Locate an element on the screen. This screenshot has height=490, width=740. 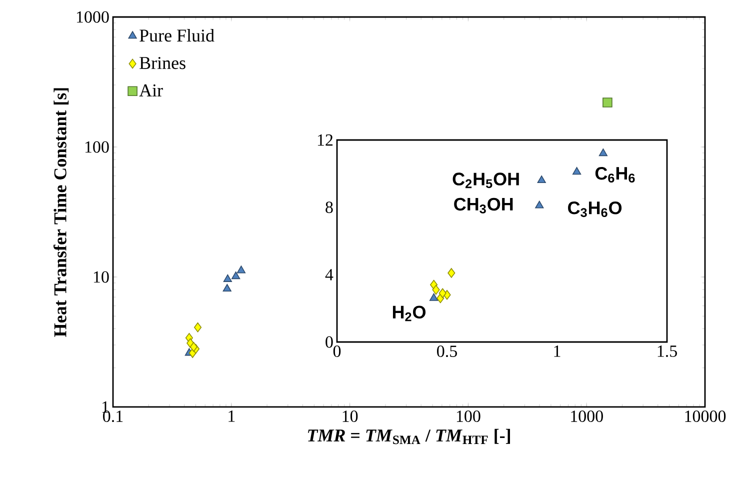
legend-label: Pure Fluid is located at coordinates (177, 35).